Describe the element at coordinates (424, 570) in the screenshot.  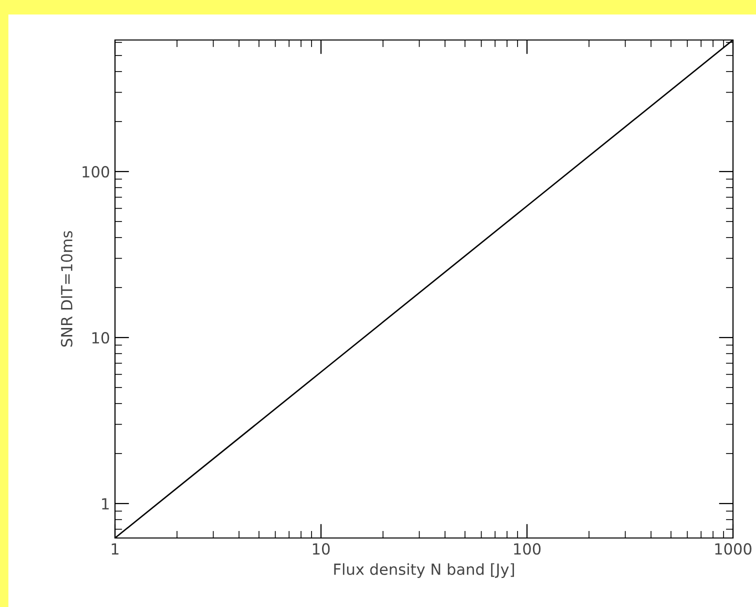
I see `x-axis-title: Flux density N band [Jy]` at that location.